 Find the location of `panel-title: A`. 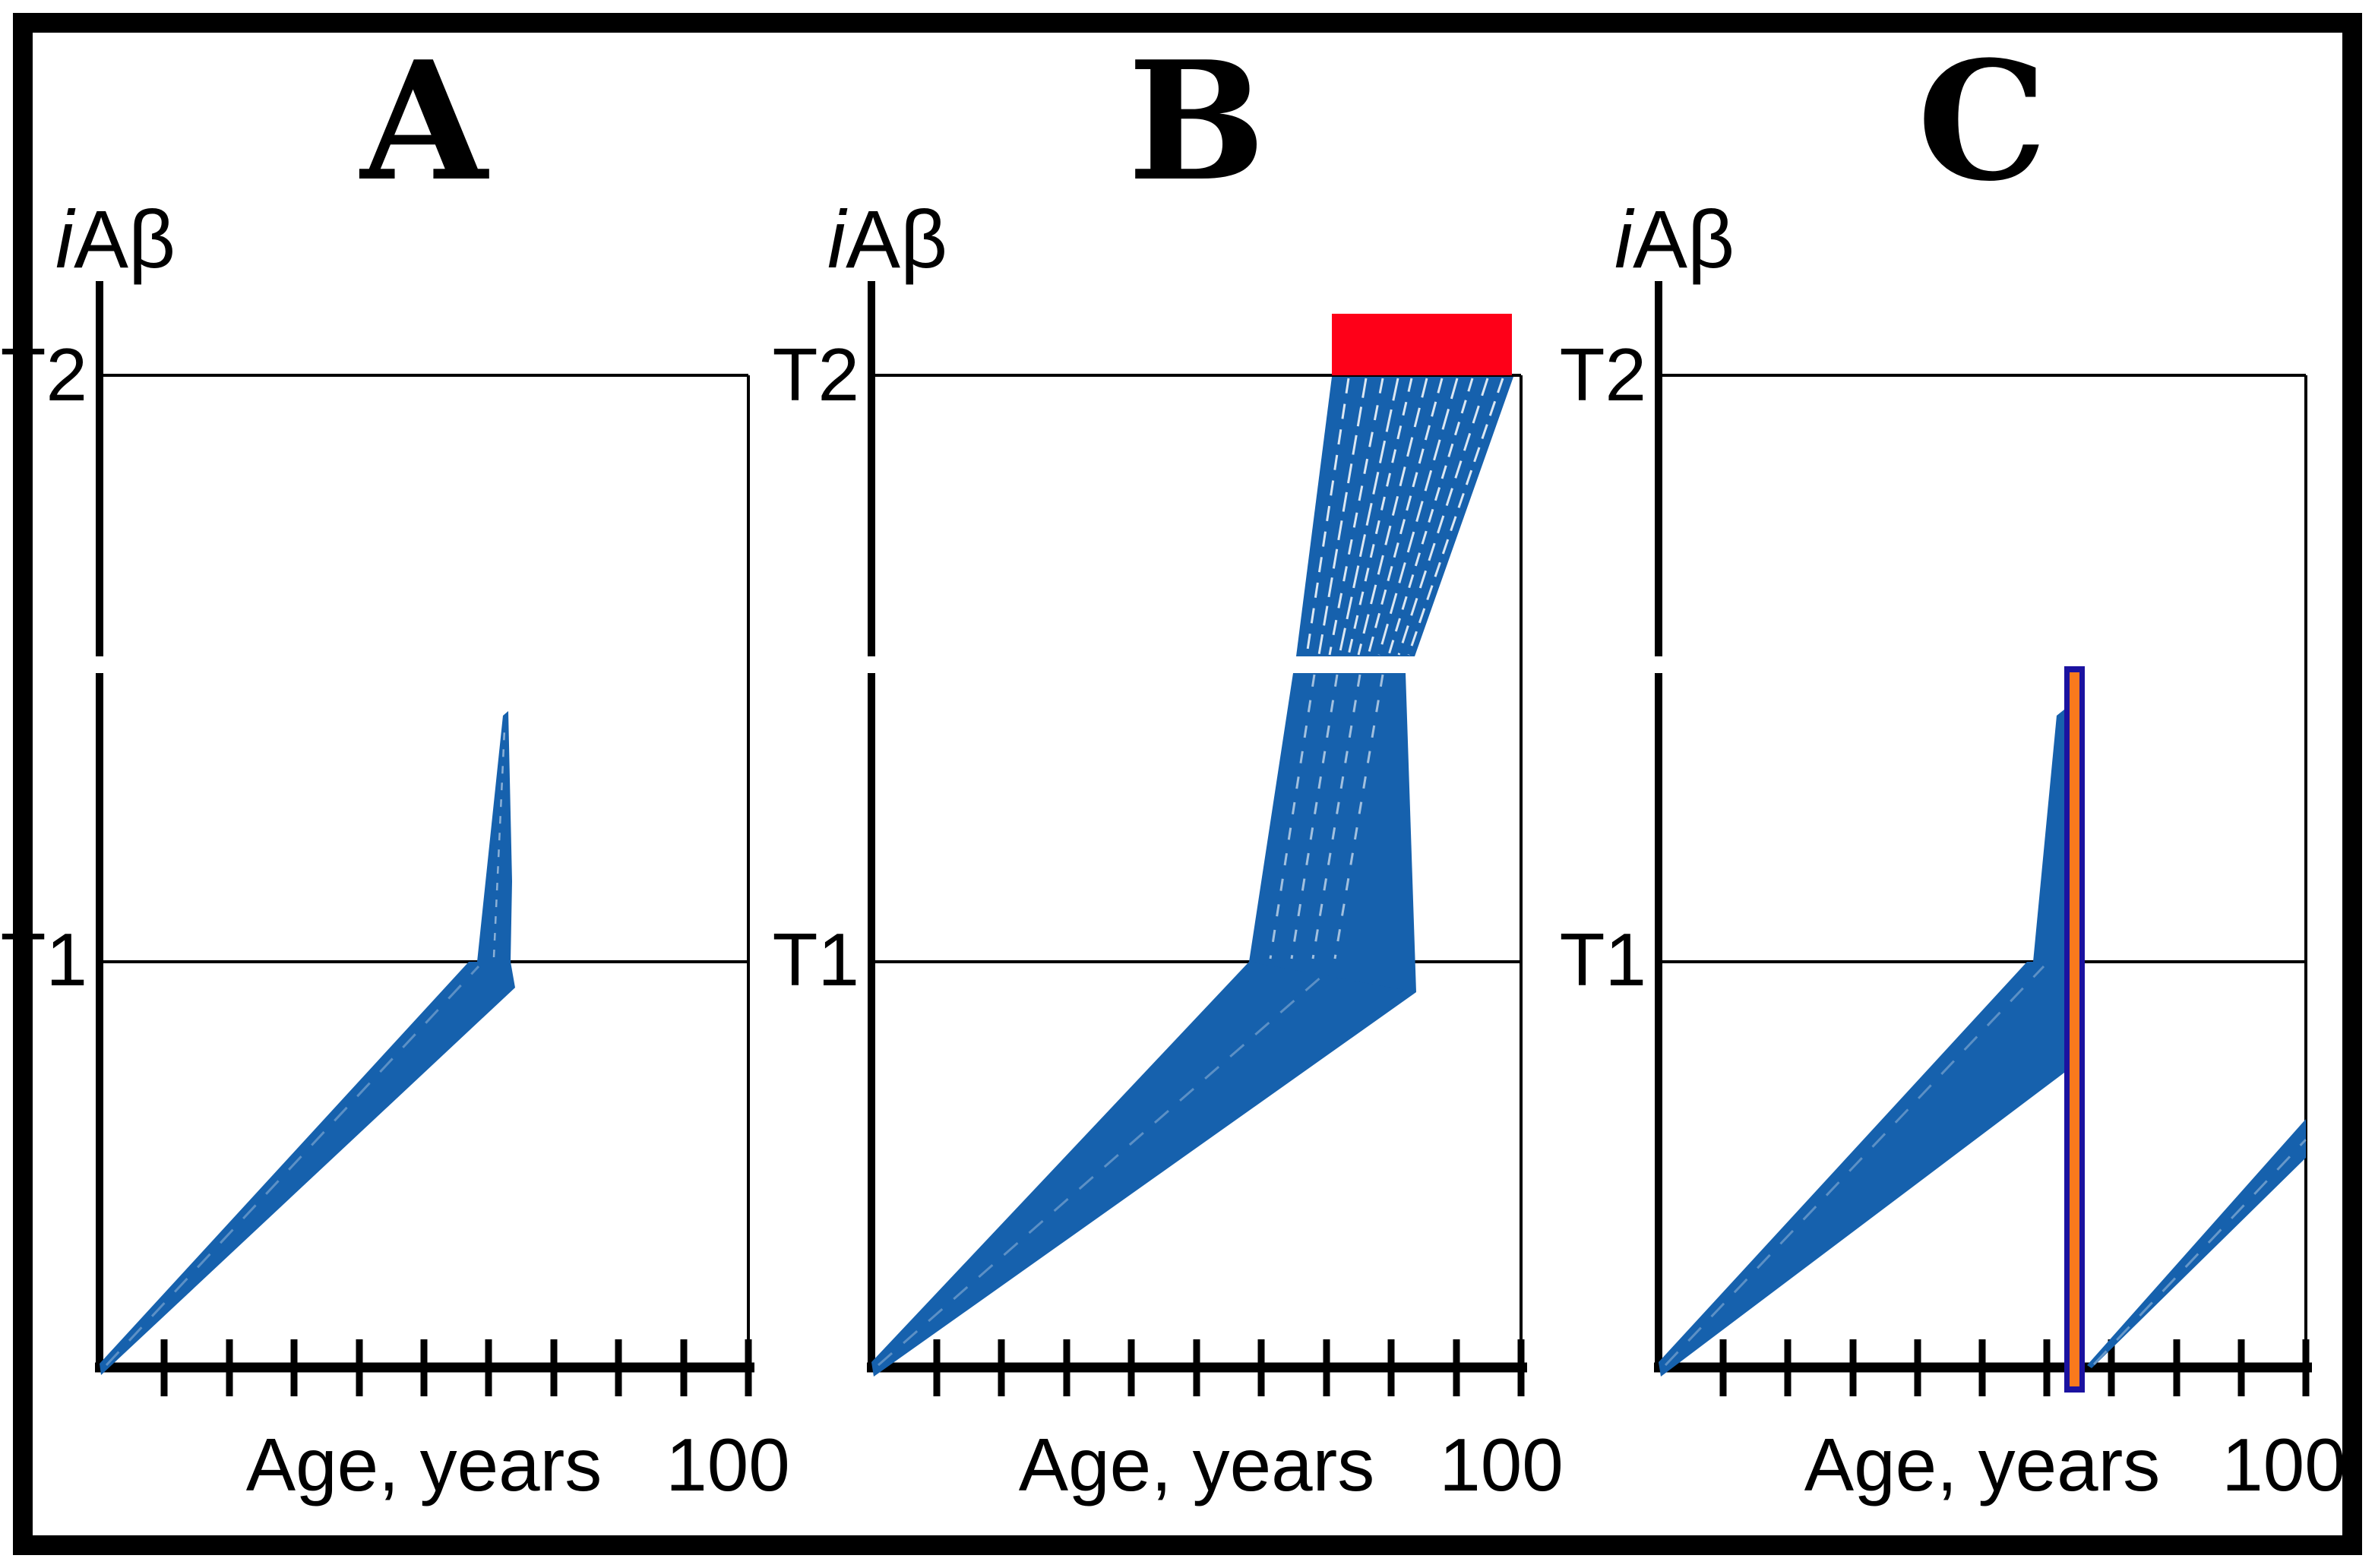

panel-title: A is located at coordinates (424, 121).